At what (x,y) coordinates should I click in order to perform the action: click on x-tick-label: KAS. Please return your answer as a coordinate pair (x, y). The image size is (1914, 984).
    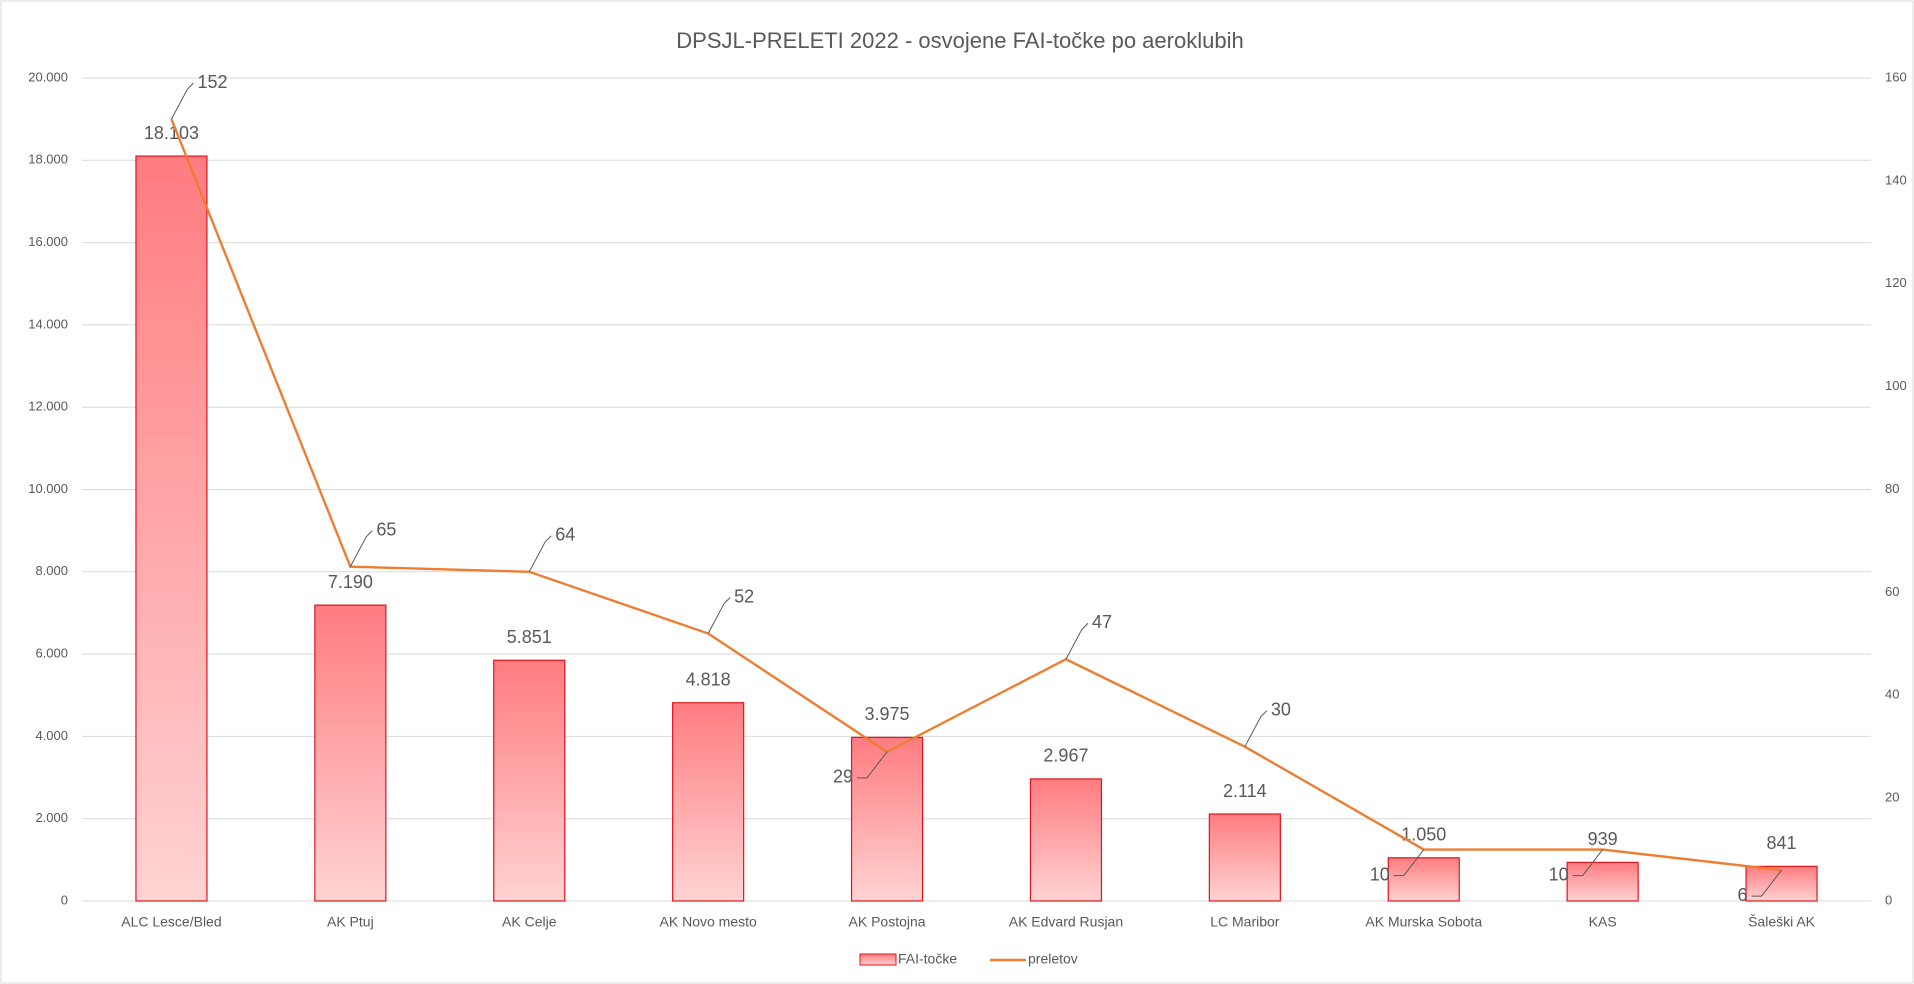
    Looking at the image, I should click on (1603, 922).